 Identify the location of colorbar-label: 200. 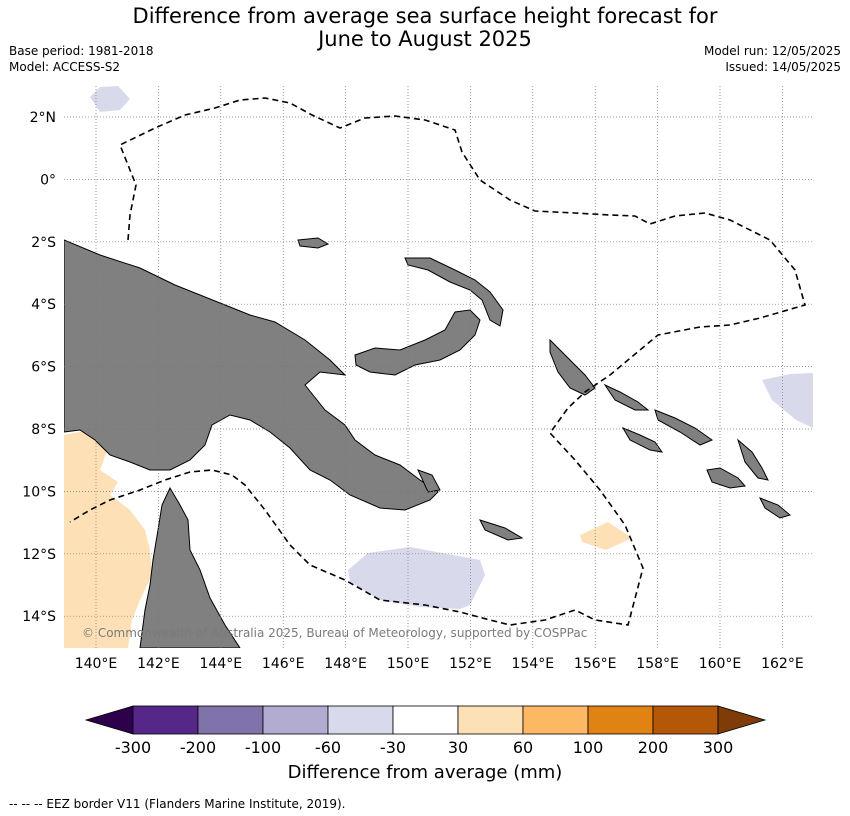
(653, 747).